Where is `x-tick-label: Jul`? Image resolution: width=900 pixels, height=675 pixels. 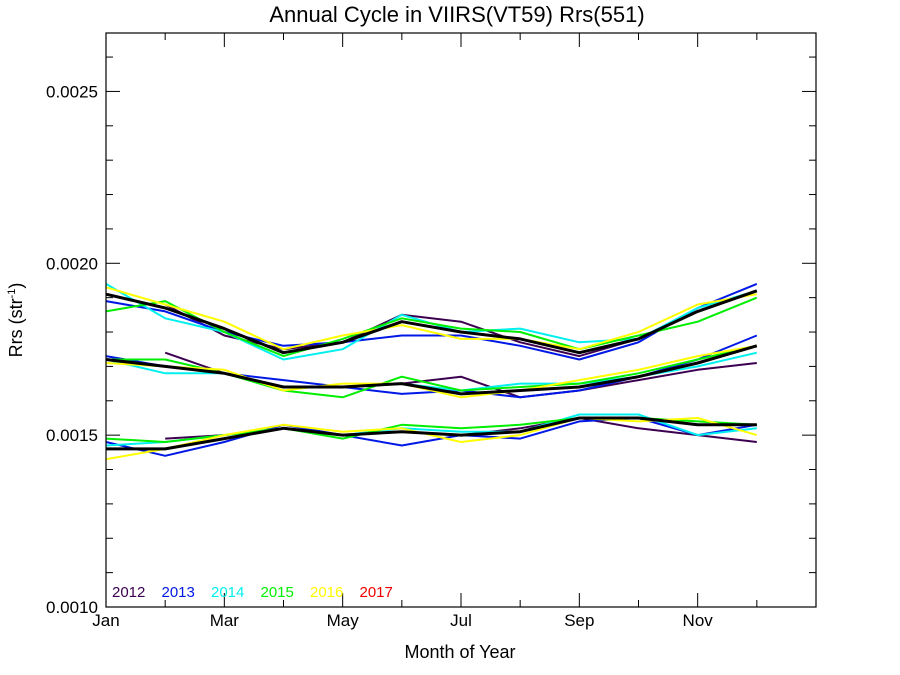 x-tick-label: Jul is located at coordinates (461, 620).